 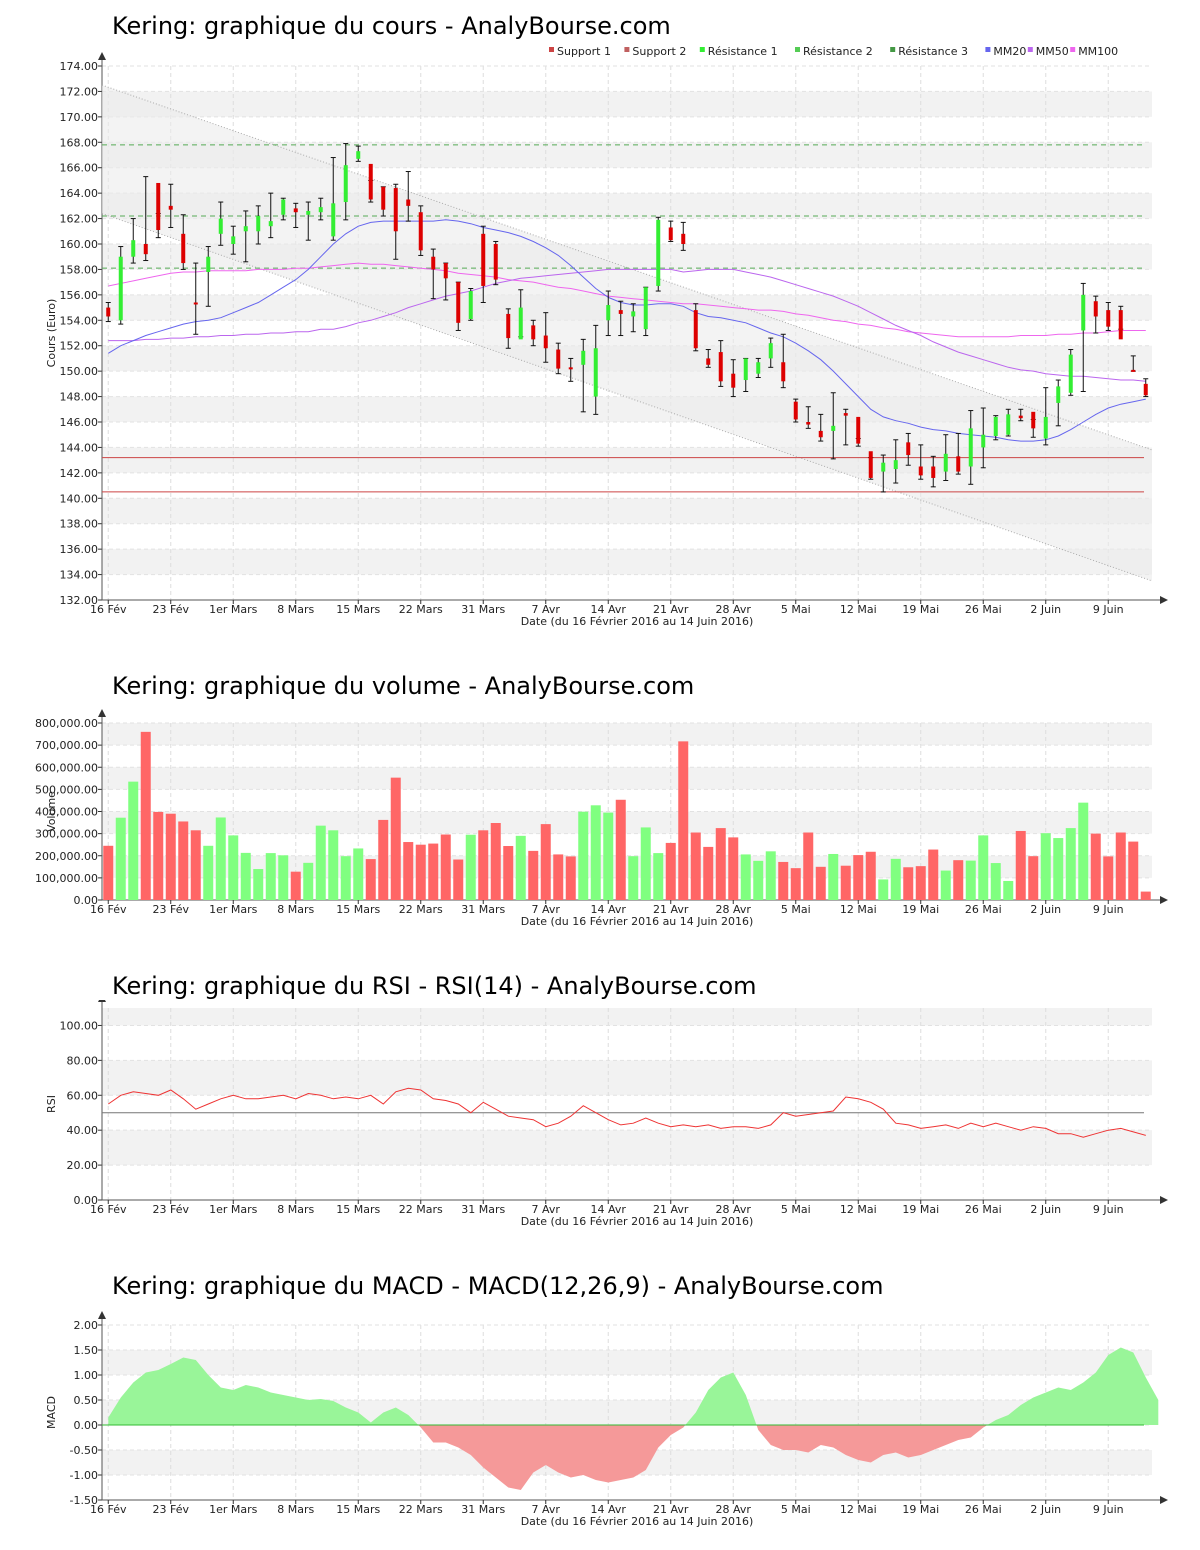 I want to click on y-tick-label: 1.00, so click(x=86, y=1375).